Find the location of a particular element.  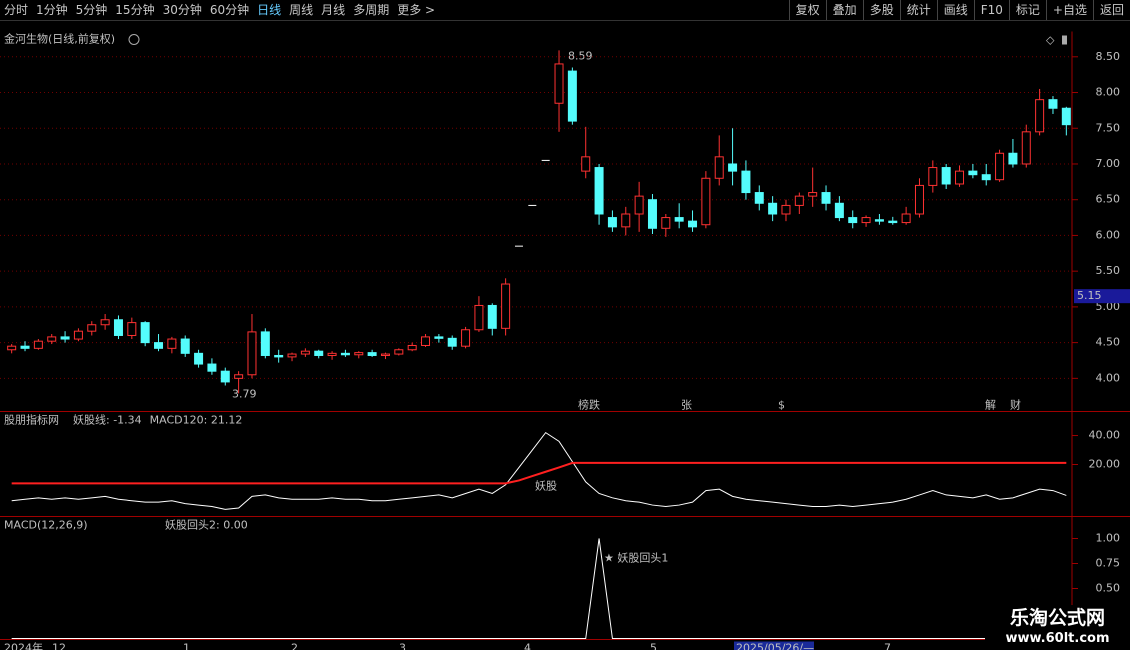

time-label: 3 is located at coordinates (402, 646).